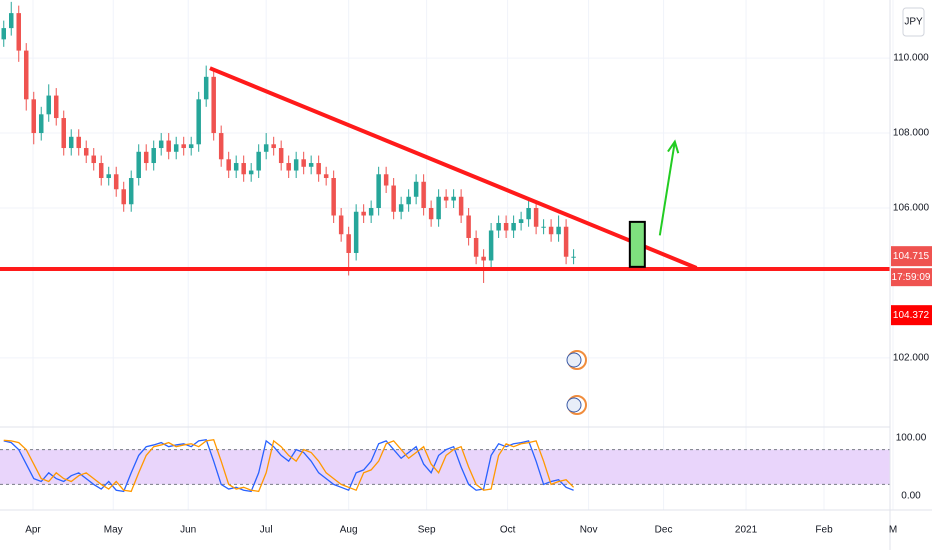 The height and width of the screenshot is (550, 932). I want to click on projection-box, so click(637, 244).